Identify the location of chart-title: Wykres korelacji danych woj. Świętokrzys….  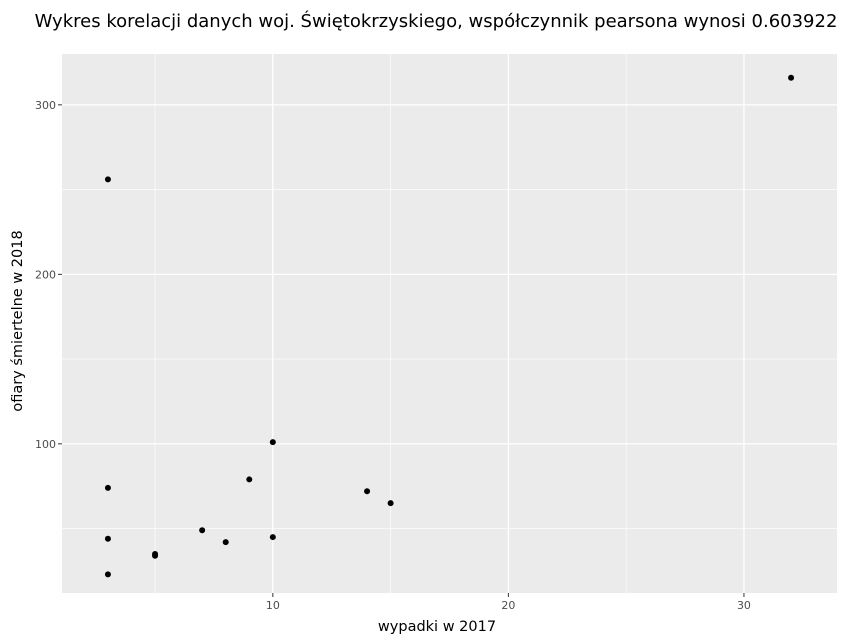
(436, 21).